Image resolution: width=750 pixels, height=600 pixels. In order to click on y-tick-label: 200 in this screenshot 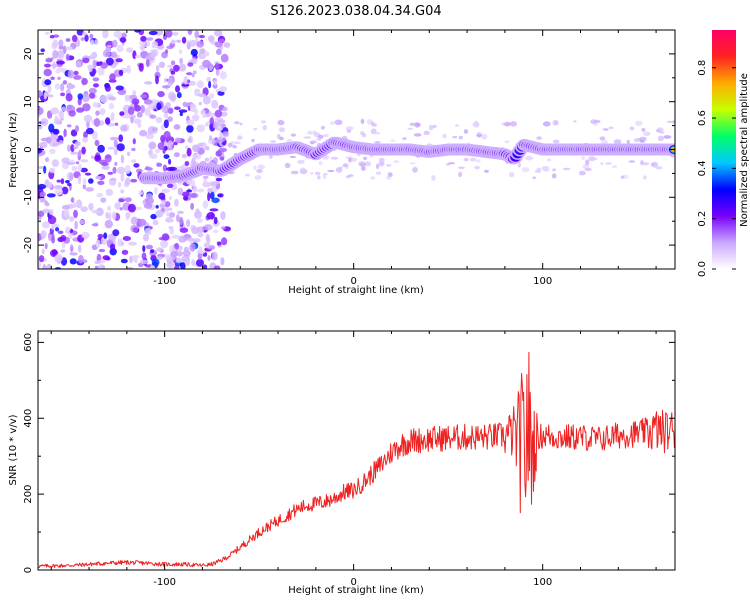, I will do `click(28, 494)`.